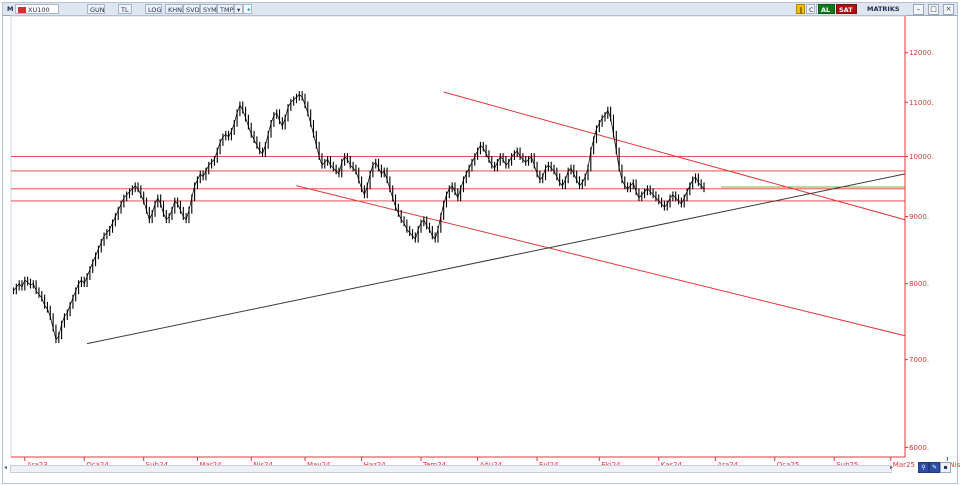  Describe the element at coordinates (919, 448) in the screenshot. I see `y-tick-label: 6000.` at that location.